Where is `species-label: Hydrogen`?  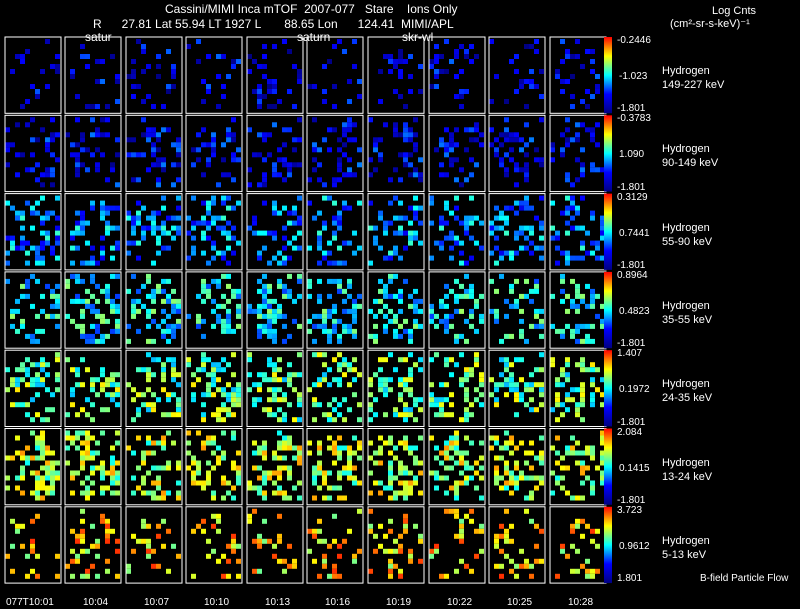
species-label: Hydrogen is located at coordinates (686, 462).